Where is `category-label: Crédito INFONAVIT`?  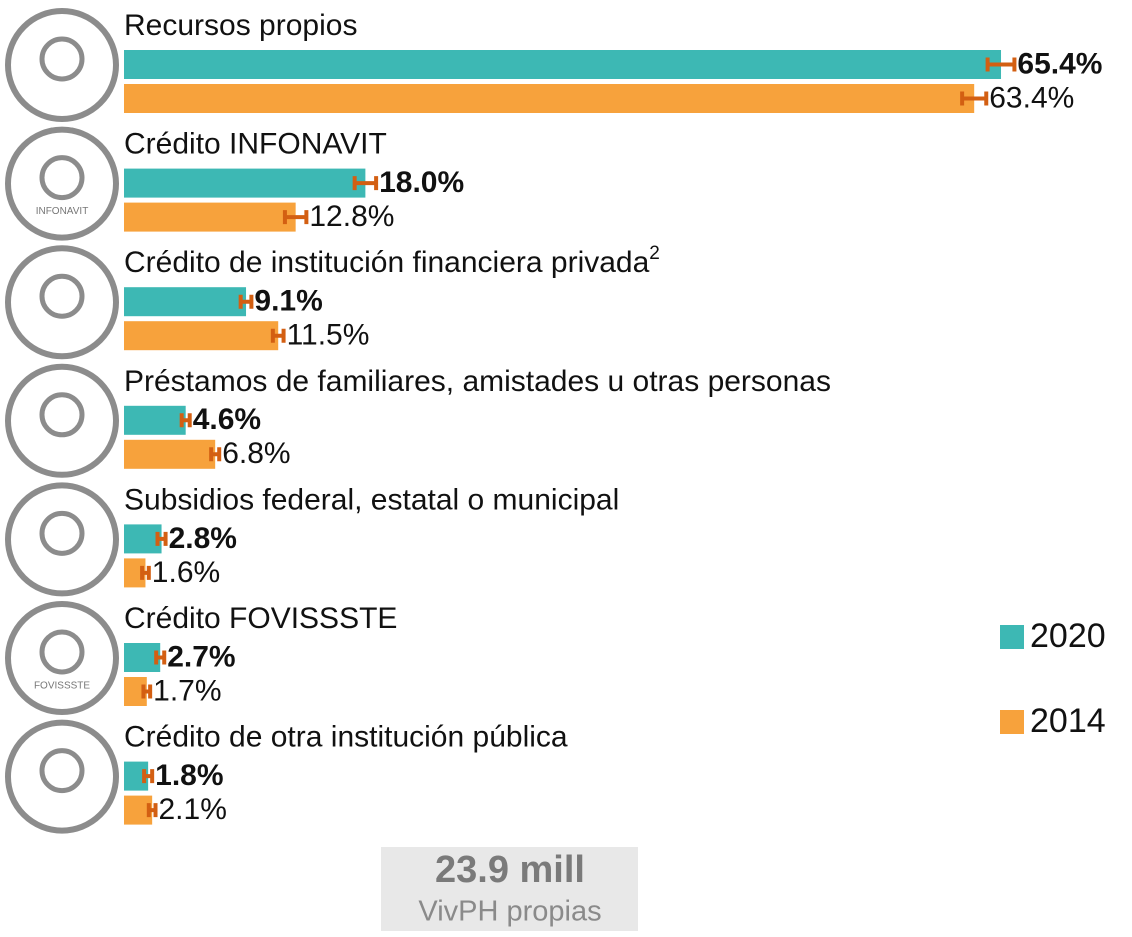
category-label: Crédito INFONAVIT is located at coordinates (255, 144).